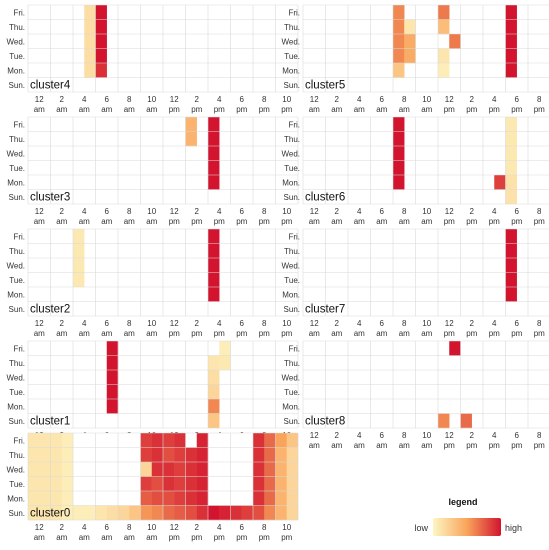 Image resolution: width=549 pixels, height=550 pixels. What do you see at coordinates (325, 198) in the screenshot?
I see `cluster6-label: cluster6` at bounding box center [325, 198].